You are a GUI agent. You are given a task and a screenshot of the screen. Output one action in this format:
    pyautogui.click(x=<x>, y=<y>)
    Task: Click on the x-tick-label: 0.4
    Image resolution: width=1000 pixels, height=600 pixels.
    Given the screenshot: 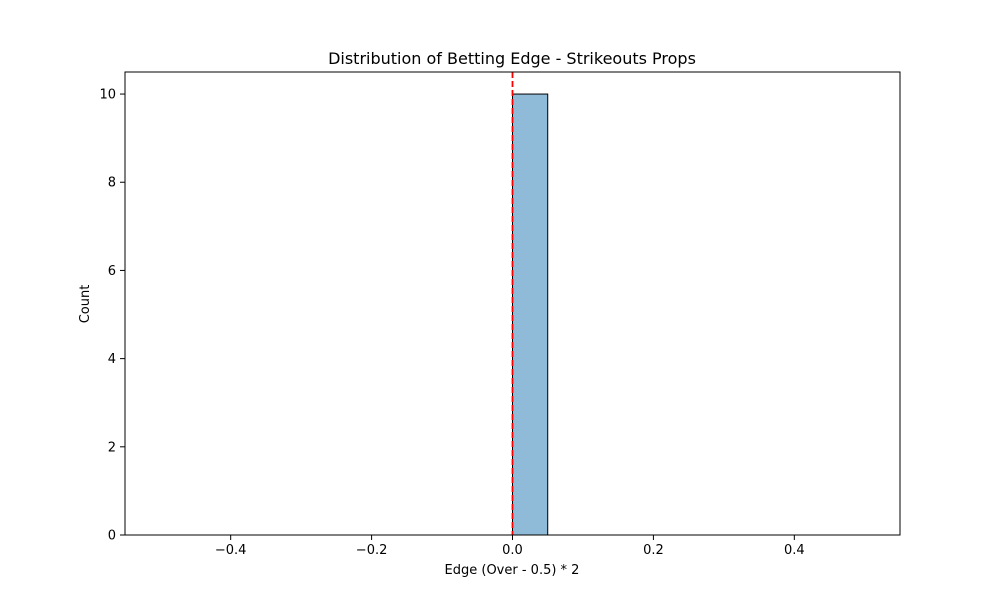 What is the action you would take?
    pyautogui.click(x=794, y=550)
    